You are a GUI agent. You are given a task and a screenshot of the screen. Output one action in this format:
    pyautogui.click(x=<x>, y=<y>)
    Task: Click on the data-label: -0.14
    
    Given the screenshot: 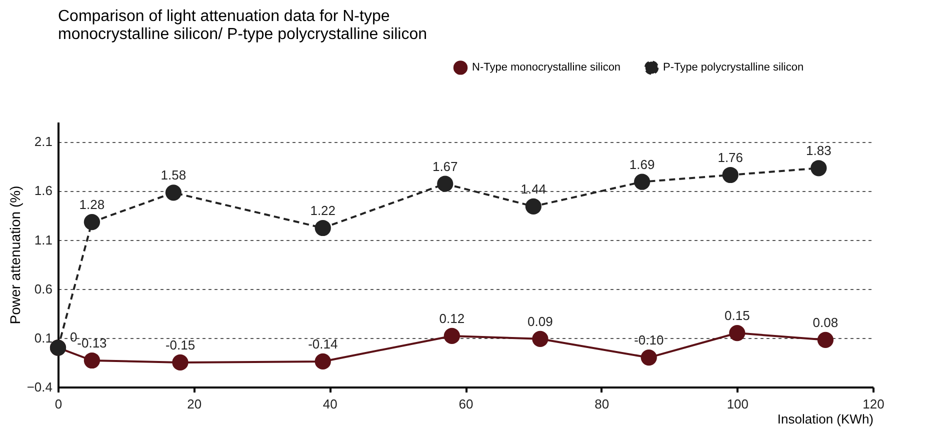 What is the action you would take?
    pyautogui.click(x=323, y=344)
    